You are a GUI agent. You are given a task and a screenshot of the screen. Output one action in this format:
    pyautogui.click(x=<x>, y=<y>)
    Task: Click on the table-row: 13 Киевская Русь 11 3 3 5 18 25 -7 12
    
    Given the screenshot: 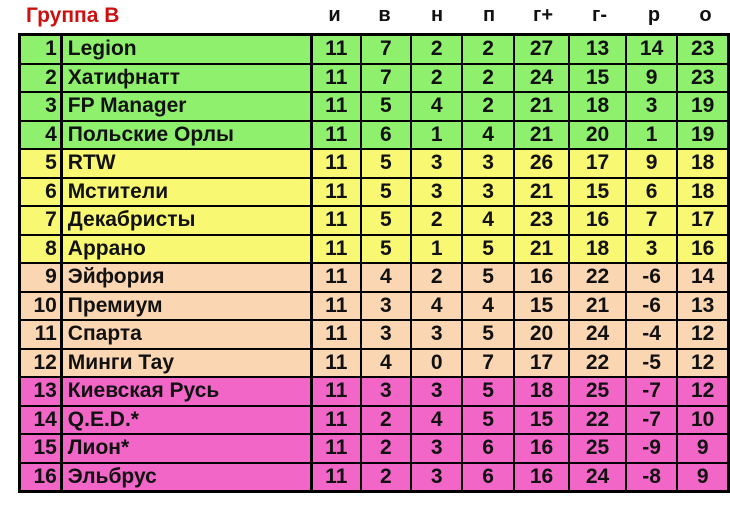 What is the action you would take?
    pyautogui.click(x=374, y=391)
    